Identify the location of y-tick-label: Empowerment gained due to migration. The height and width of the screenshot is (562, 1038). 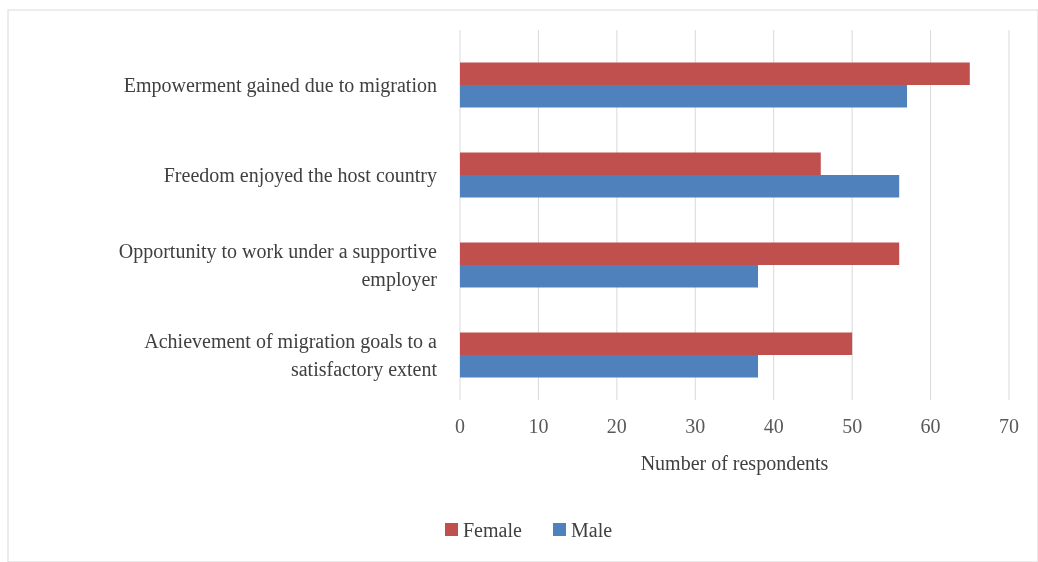
(280, 85).